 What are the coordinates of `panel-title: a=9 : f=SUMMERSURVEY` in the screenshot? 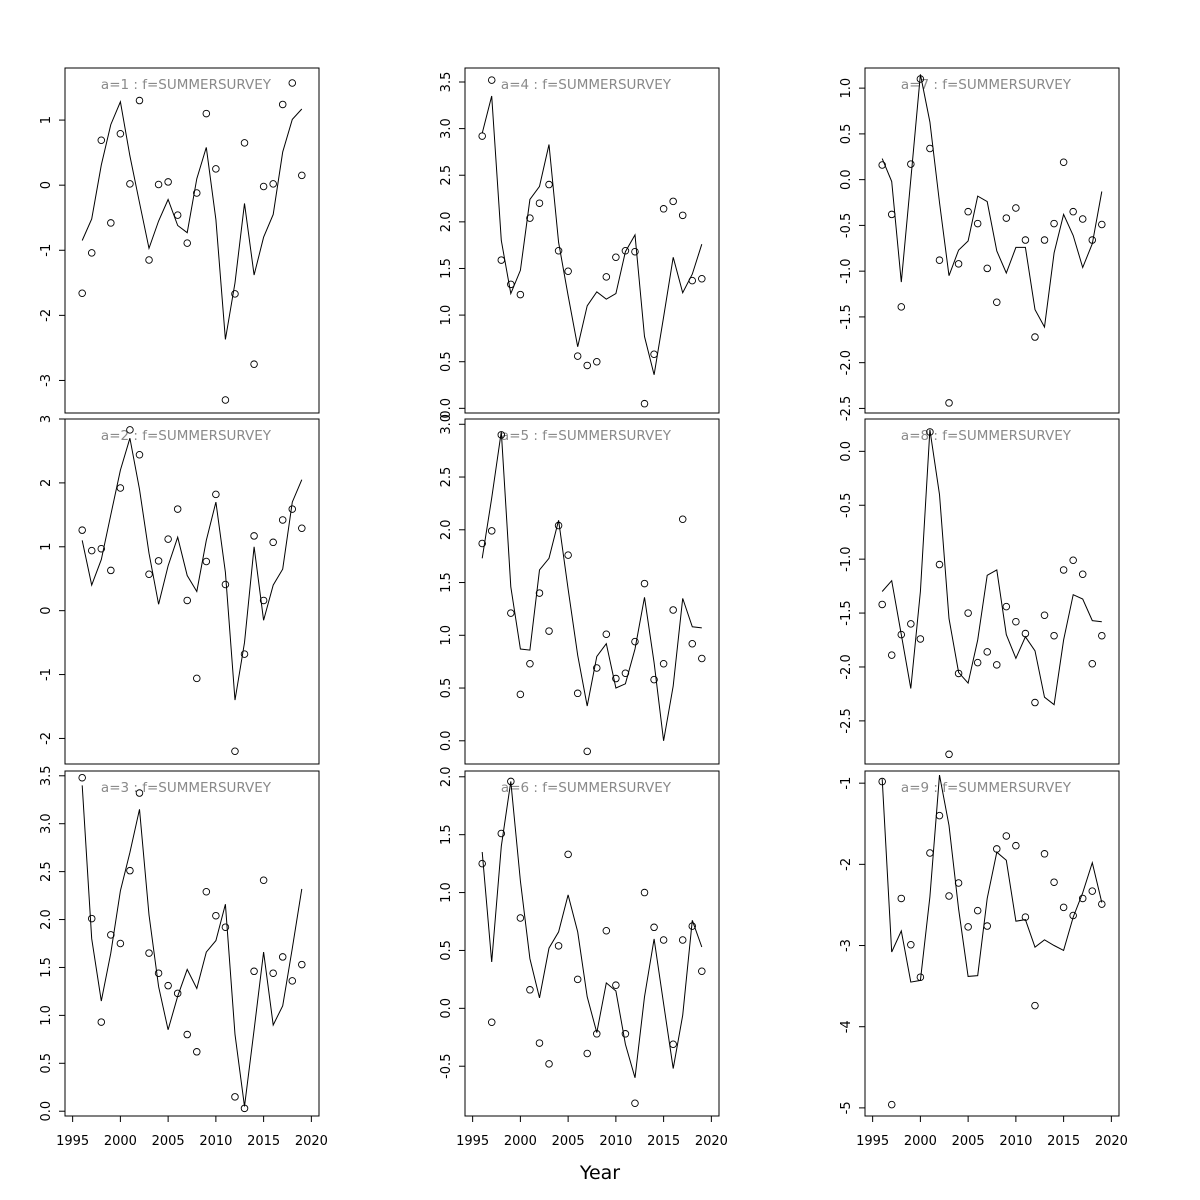 It's located at (986, 788).